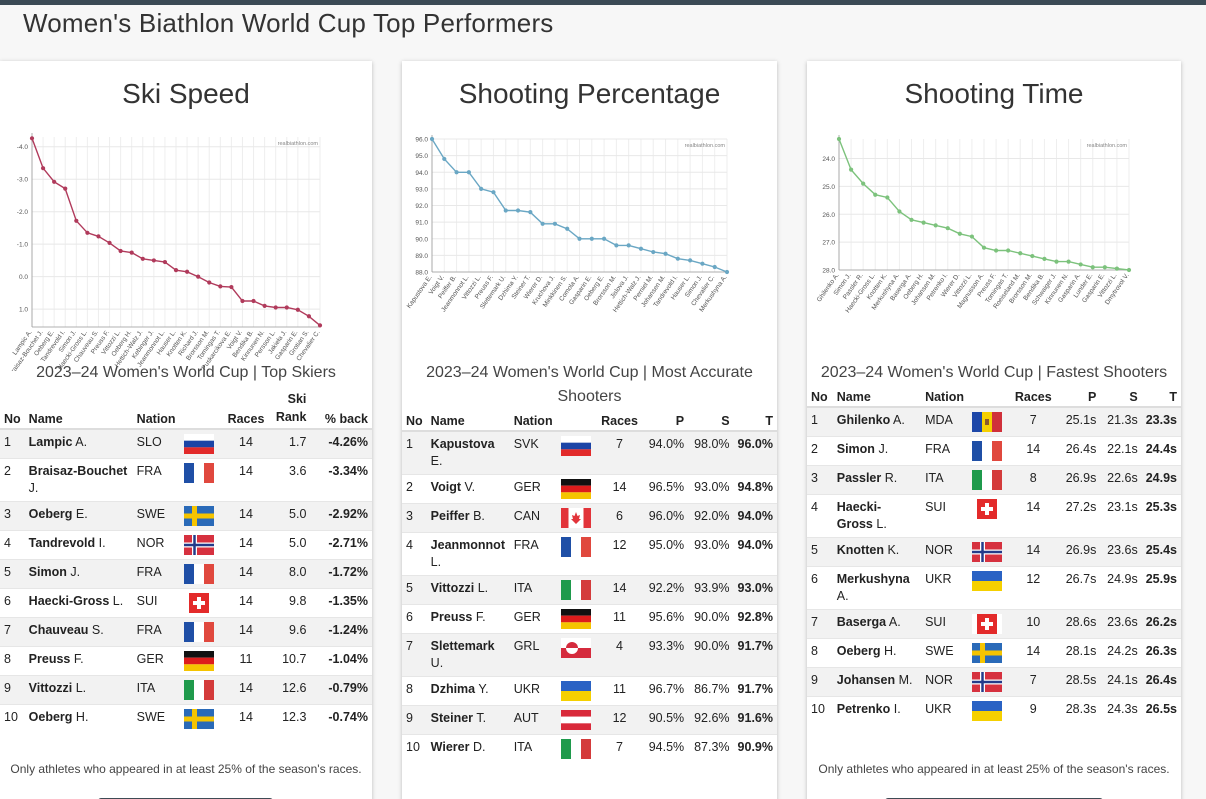 The width and height of the screenshot is (1206, 799). I want to click on athlete-name: Braisaz-Bouchet J., so click(78, 480).